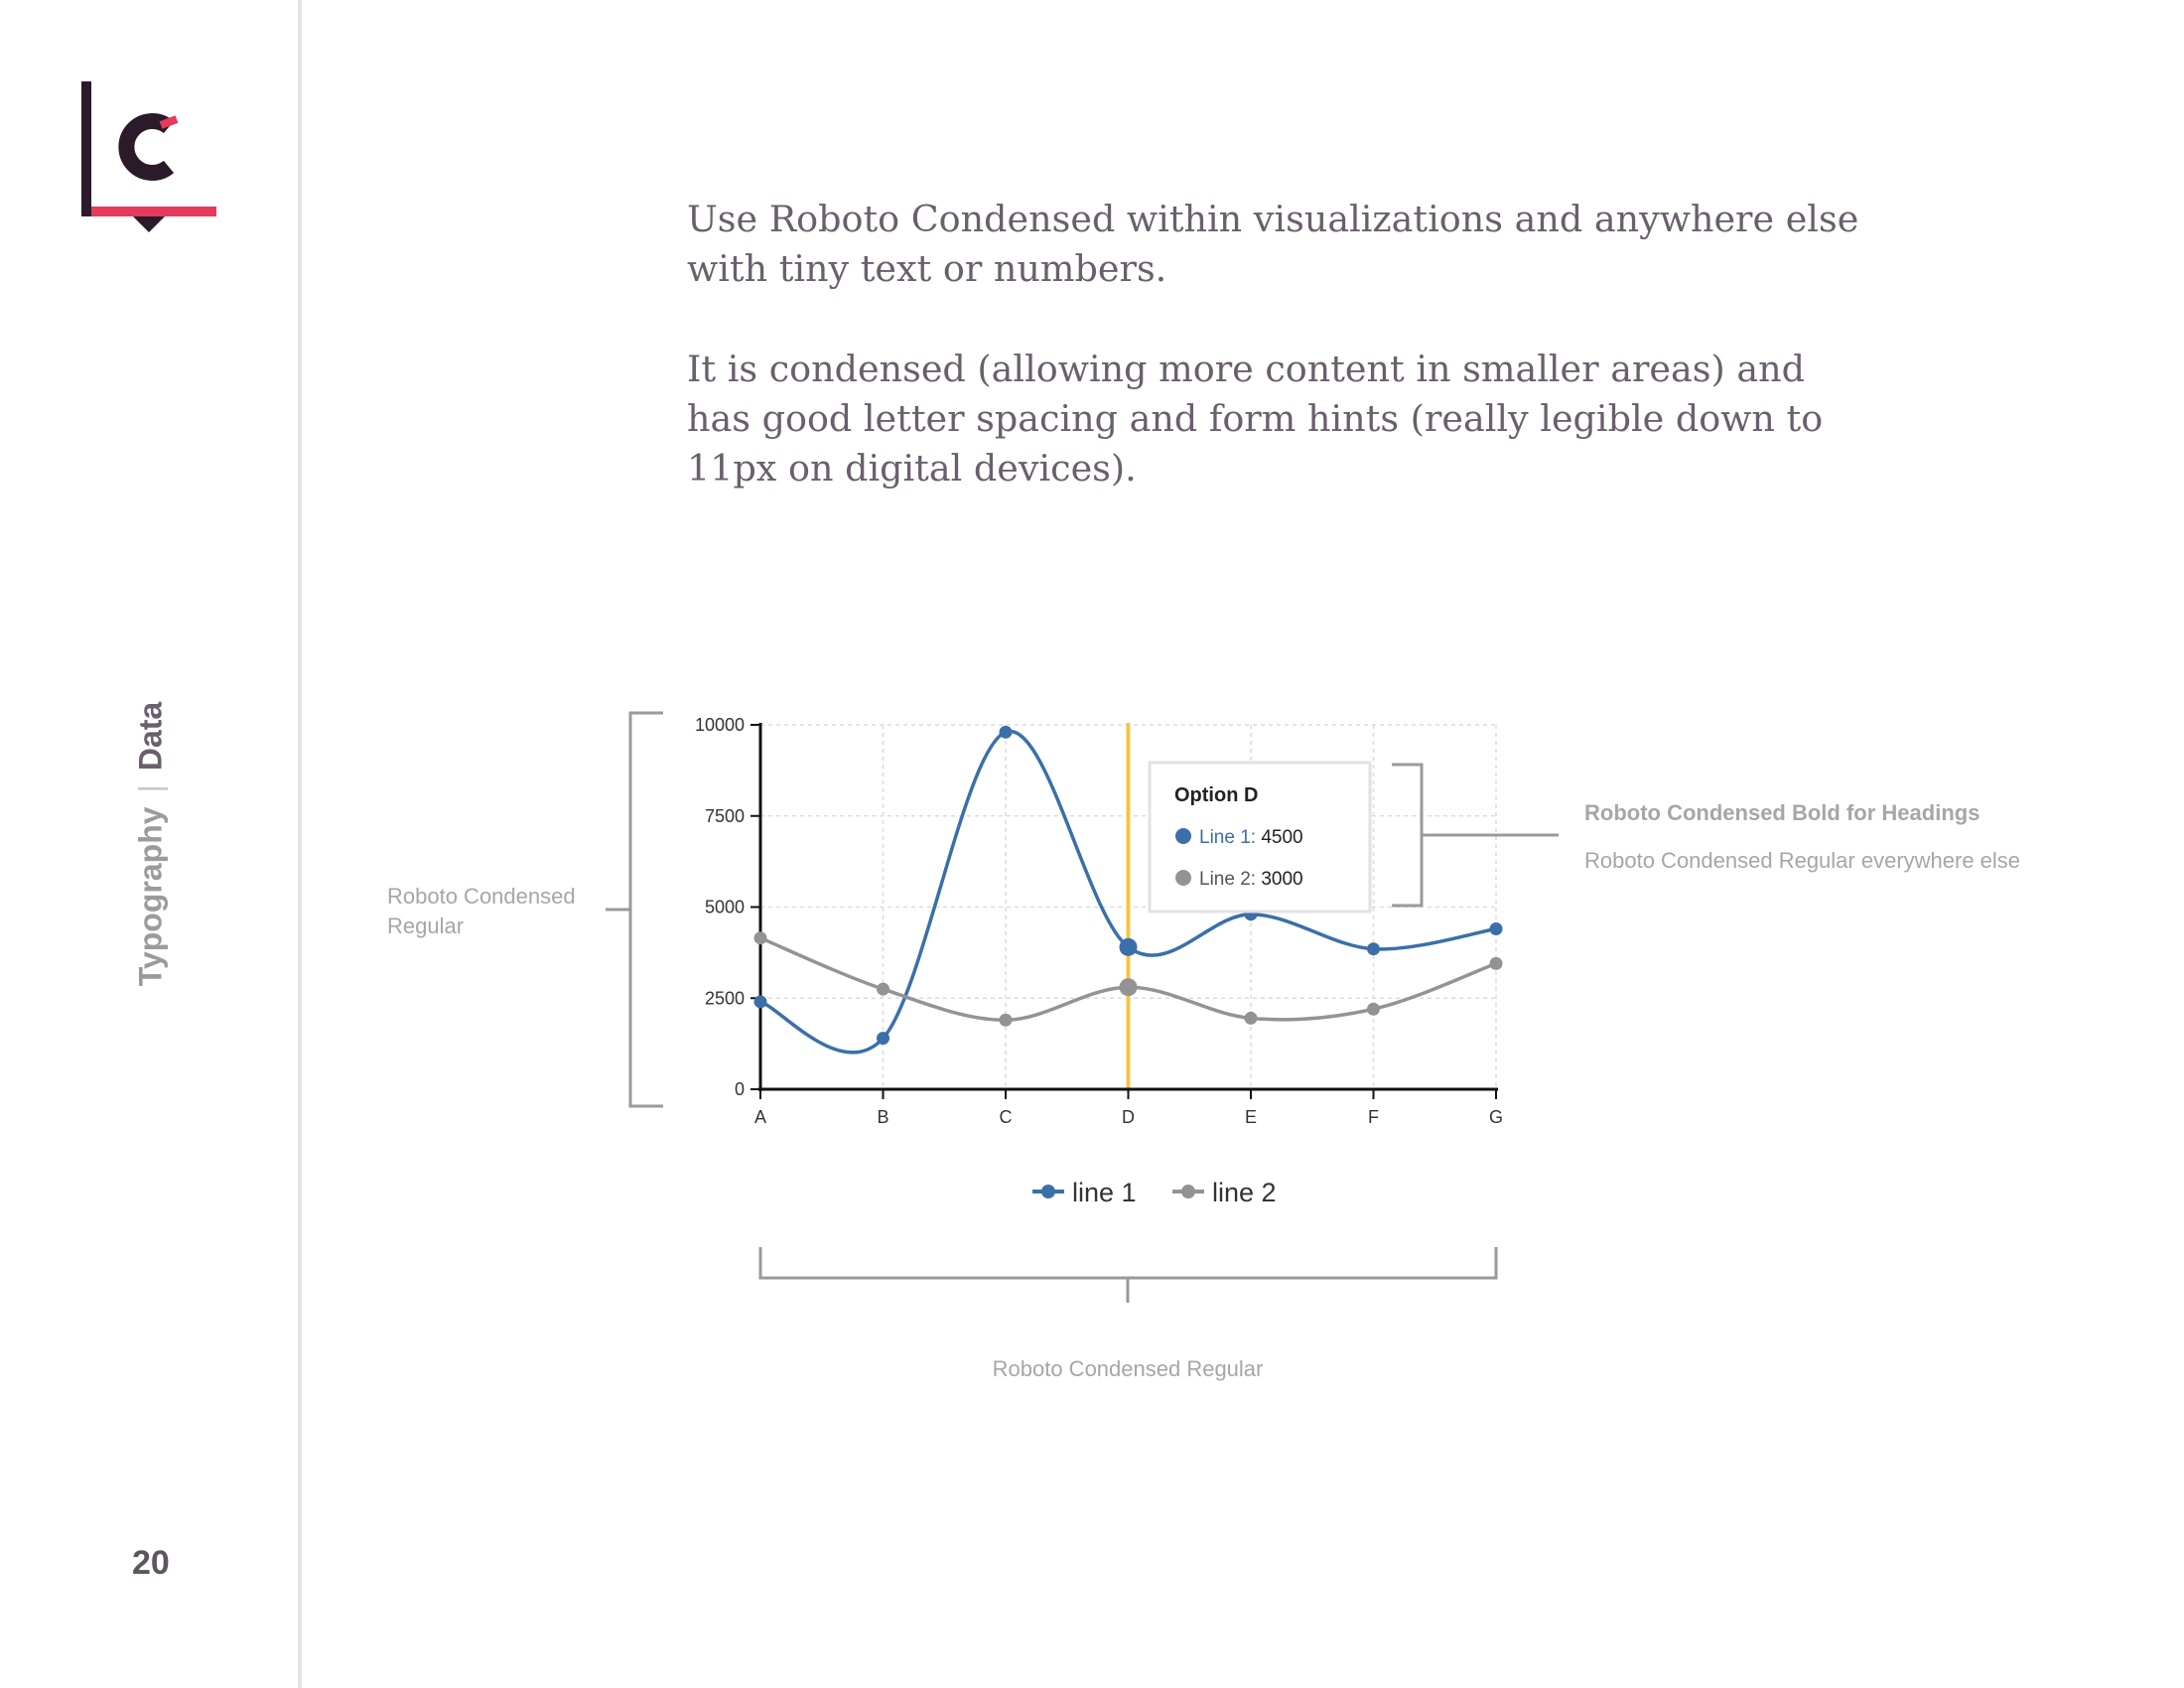 The height and width of the screenshot is (1688, 2184). I want to click on x-tick-label: G, so click(1496, 1117).